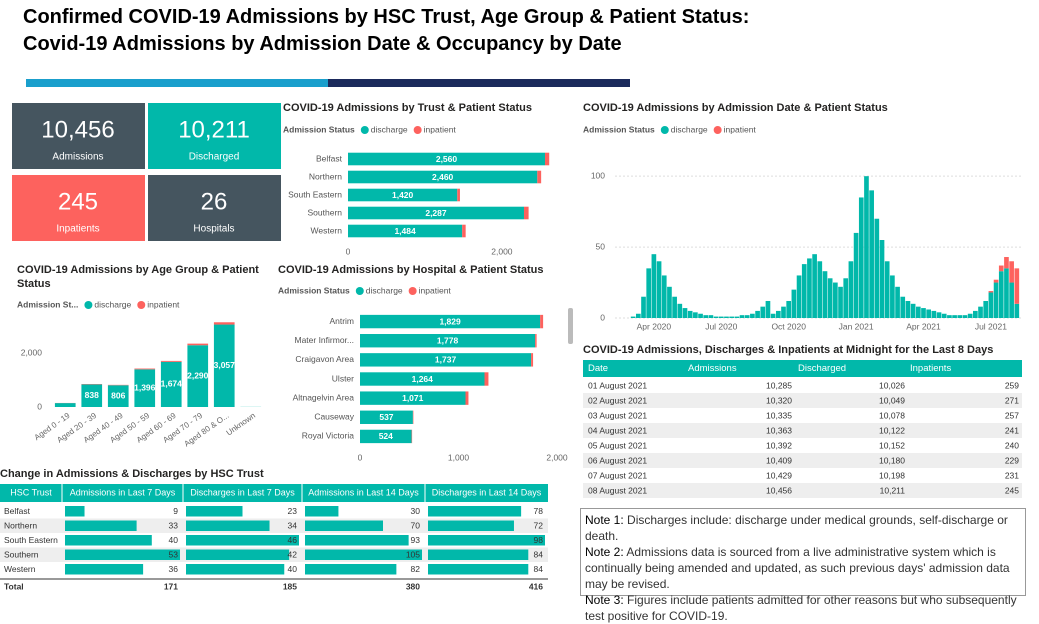 The image size is (1039, 624). What do you see at coordinates (214, 201) in the screenshot?
I see `kpi-value: 26` at bounding box center [214, 201].